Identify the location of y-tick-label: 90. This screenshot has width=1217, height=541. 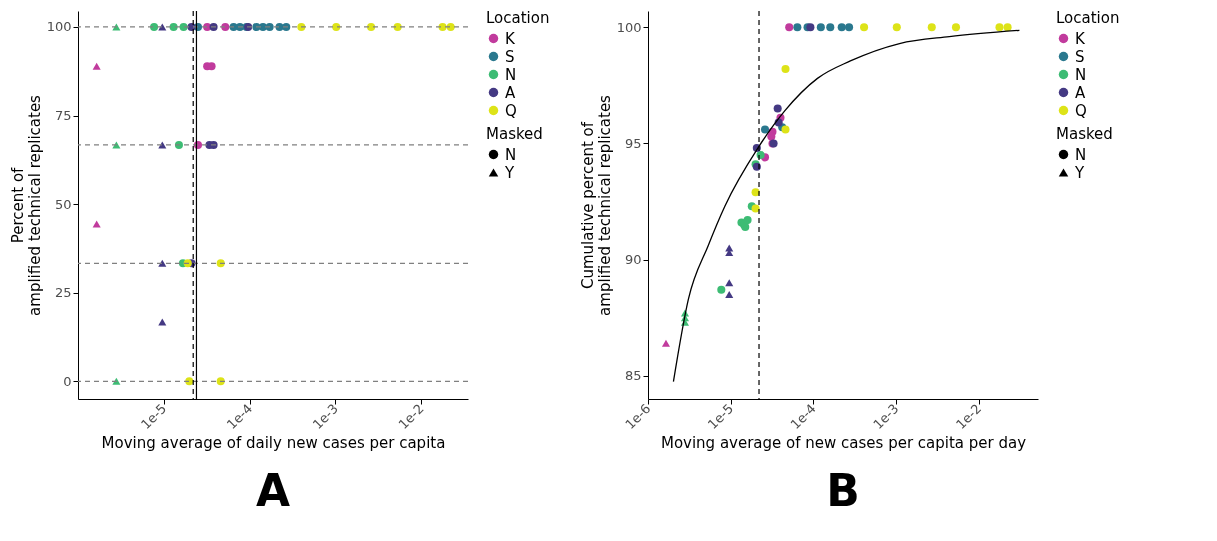
(633, 260).